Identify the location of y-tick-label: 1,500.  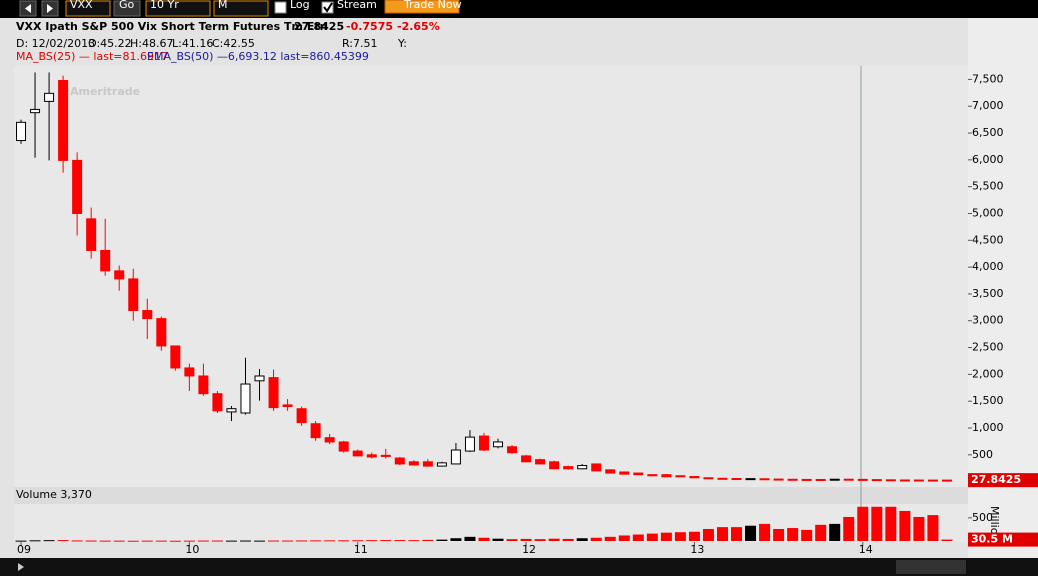
(988, 400).